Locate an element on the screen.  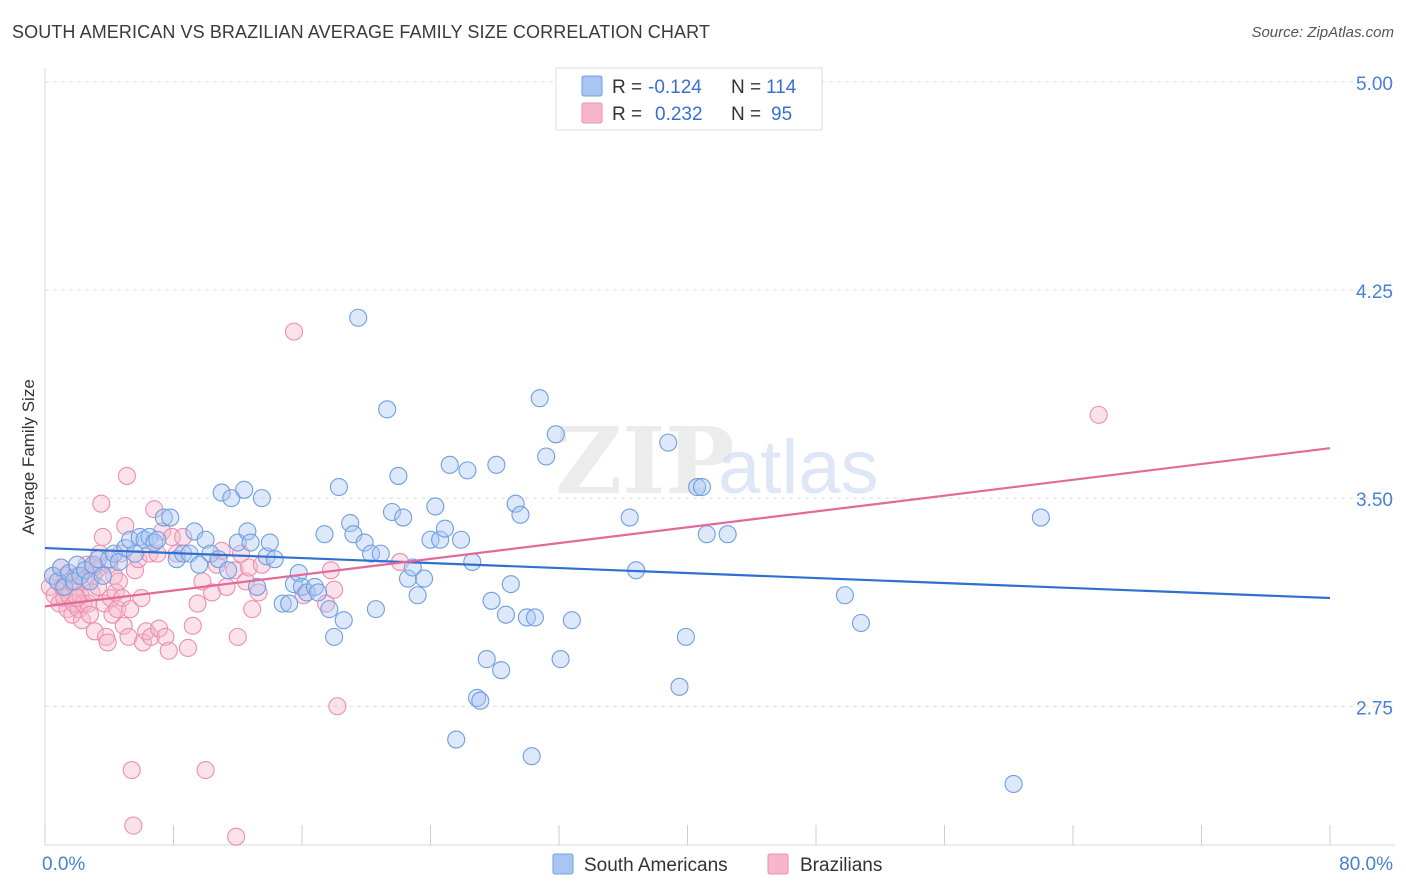
legend-r-value-1: -0.124 is located at coordinates (675, 87).